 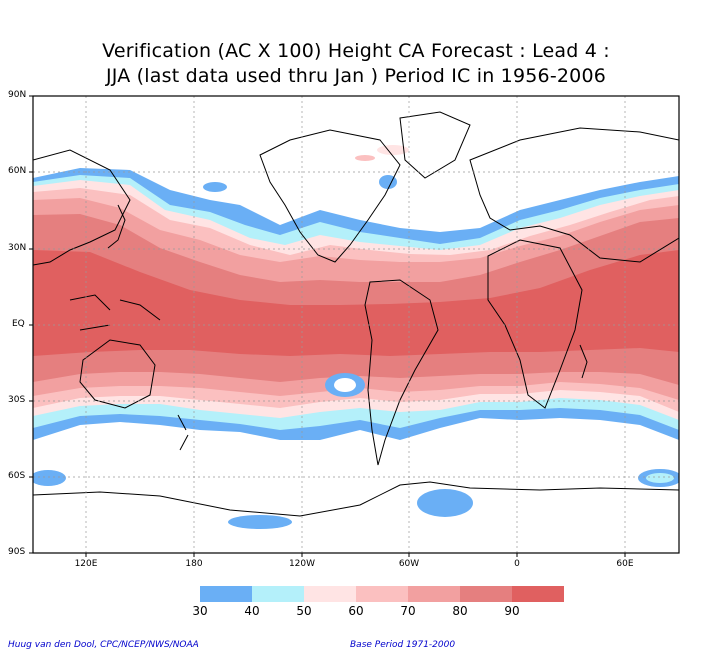 What do you see at coordinates (393, 150) in the screenshot?
I see `blob-natl-pink` at bounding box center [393, 150].